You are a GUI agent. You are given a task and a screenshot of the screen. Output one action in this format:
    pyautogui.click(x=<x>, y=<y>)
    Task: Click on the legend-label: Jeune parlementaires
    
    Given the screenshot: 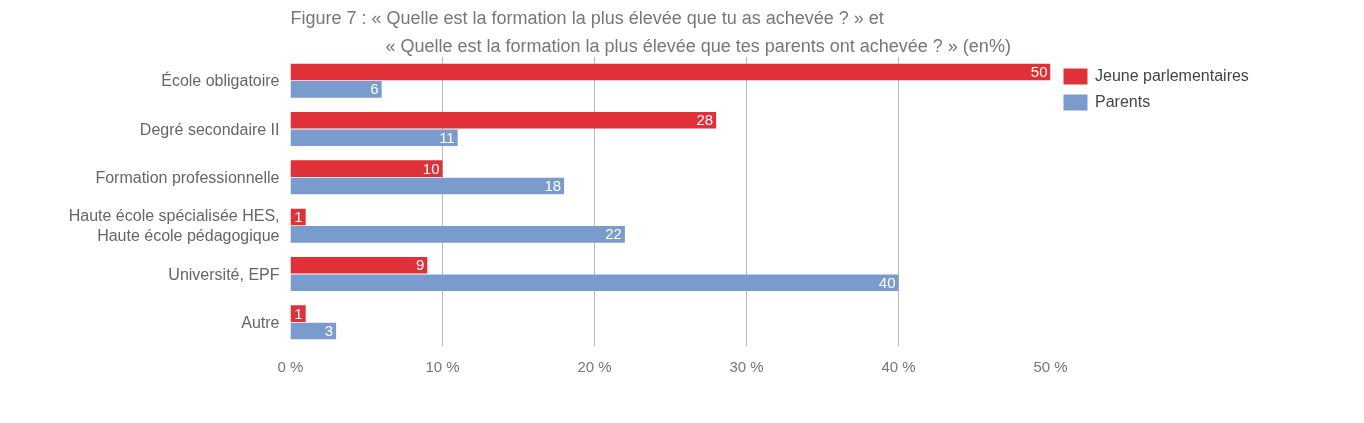 What is the action you would take?
    pyautogui.click(x=1172, y=76)
    